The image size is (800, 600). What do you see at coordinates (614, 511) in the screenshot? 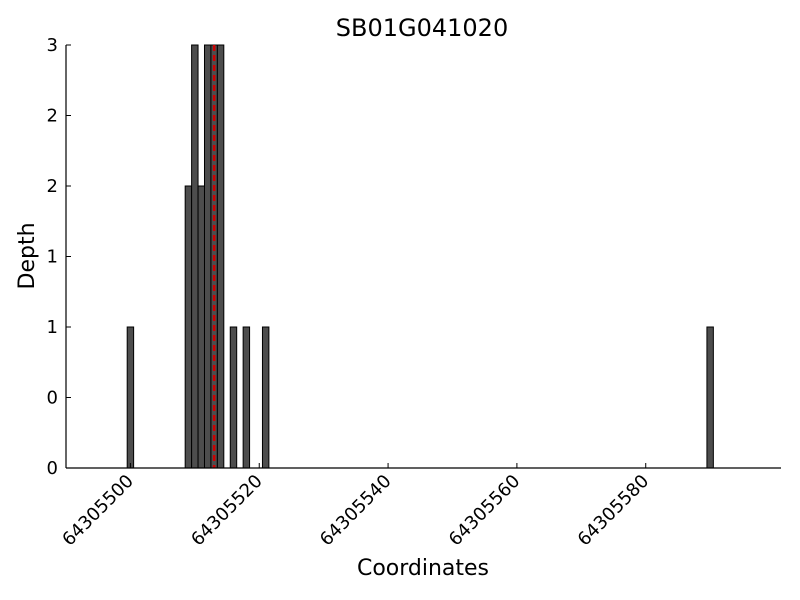
I see `x-tick-label: 64305580` at bounding box center [614, 511].